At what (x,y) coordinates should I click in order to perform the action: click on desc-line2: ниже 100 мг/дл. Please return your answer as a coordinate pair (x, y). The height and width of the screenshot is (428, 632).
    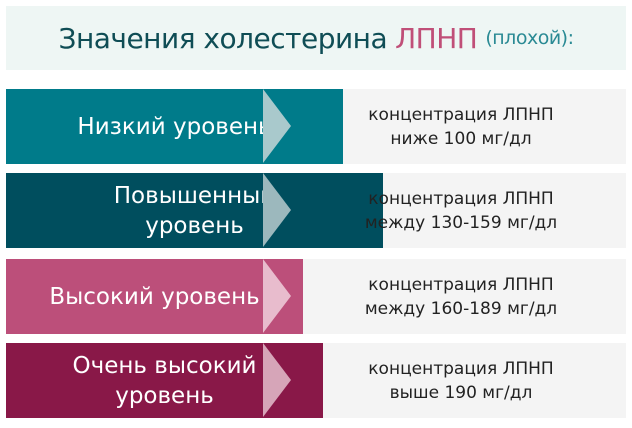
    Looking at the image, I should click on (461, 138).